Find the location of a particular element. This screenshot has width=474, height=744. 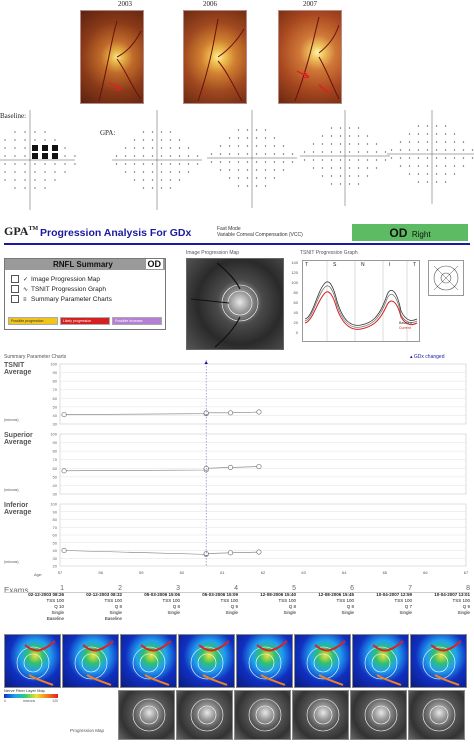

summary-ytick: 40 is located at coordinates (55, 550).